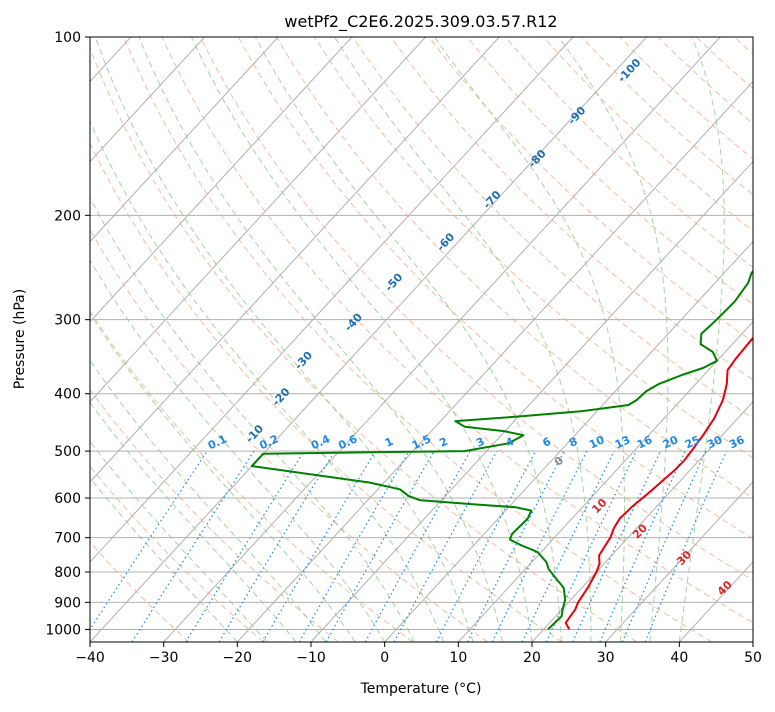 This screenshot has width=775, height=712. I want to click on y-tick-label: 1000, so click(63, 630).